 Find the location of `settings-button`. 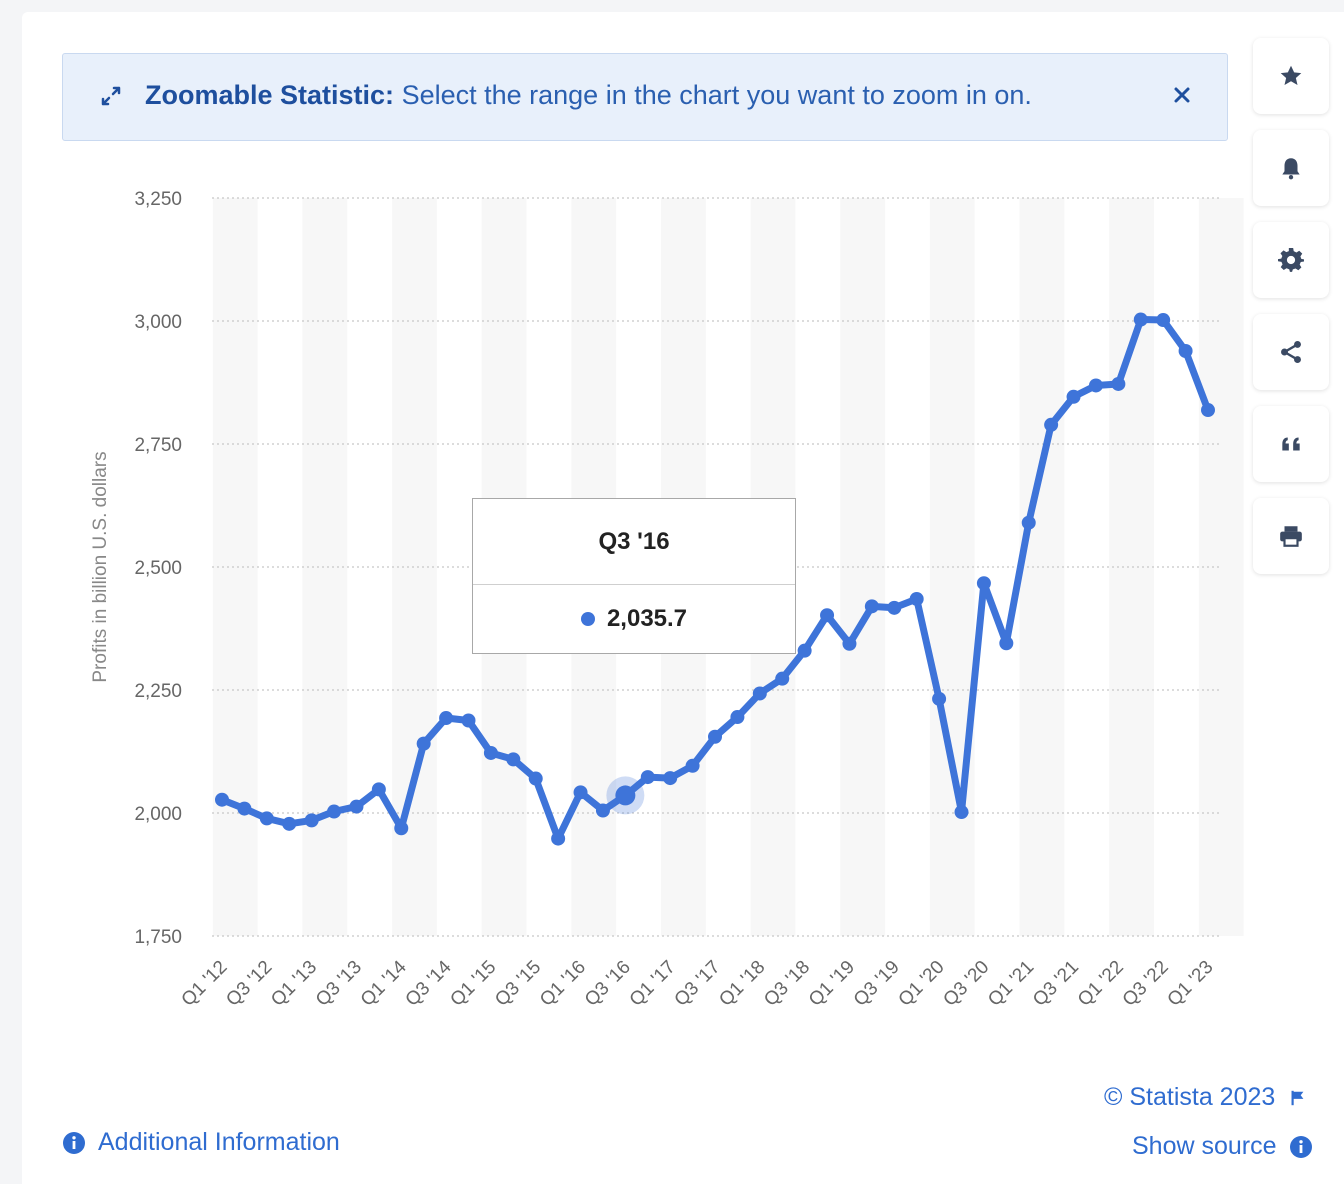

settings-button is located at coordinates (1291, 260).